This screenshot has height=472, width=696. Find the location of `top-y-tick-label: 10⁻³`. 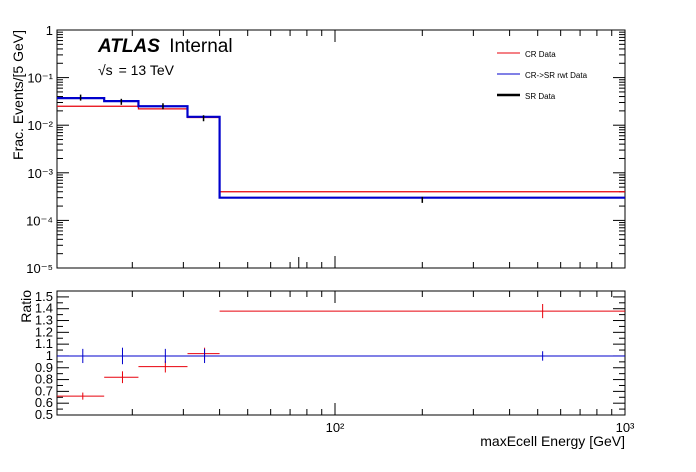

top-y-tick-label: 10⁻³ is located at coordinates (40, 173).